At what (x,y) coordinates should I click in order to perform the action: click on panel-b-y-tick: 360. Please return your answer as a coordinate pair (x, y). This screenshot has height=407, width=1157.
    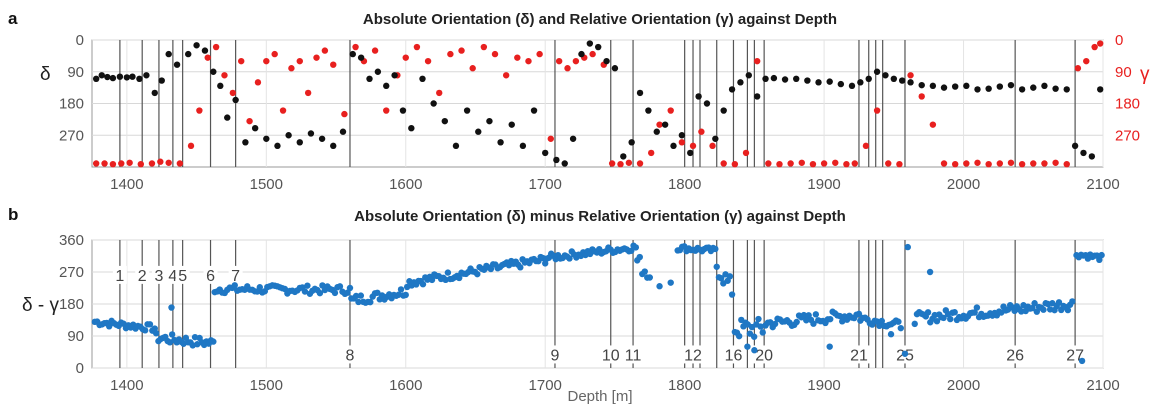
    Looking at the image, I should click on (71, 240).